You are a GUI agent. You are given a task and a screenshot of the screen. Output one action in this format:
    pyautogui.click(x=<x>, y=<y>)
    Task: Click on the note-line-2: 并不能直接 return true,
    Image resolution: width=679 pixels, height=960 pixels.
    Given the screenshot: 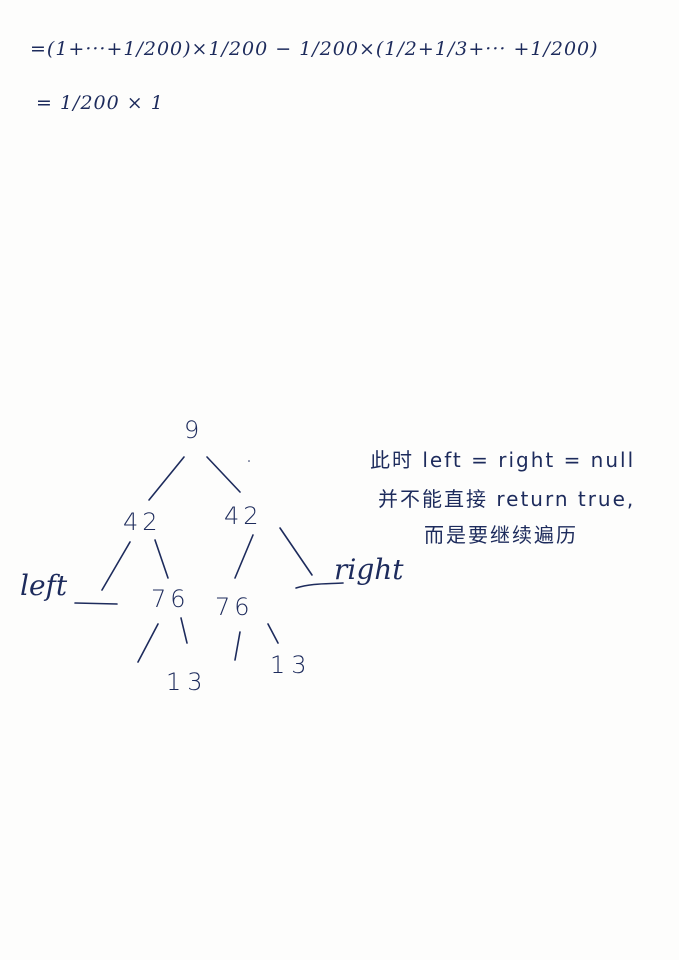 What is the action you would take?
    pyautogui.click(x=507, y=499)
    